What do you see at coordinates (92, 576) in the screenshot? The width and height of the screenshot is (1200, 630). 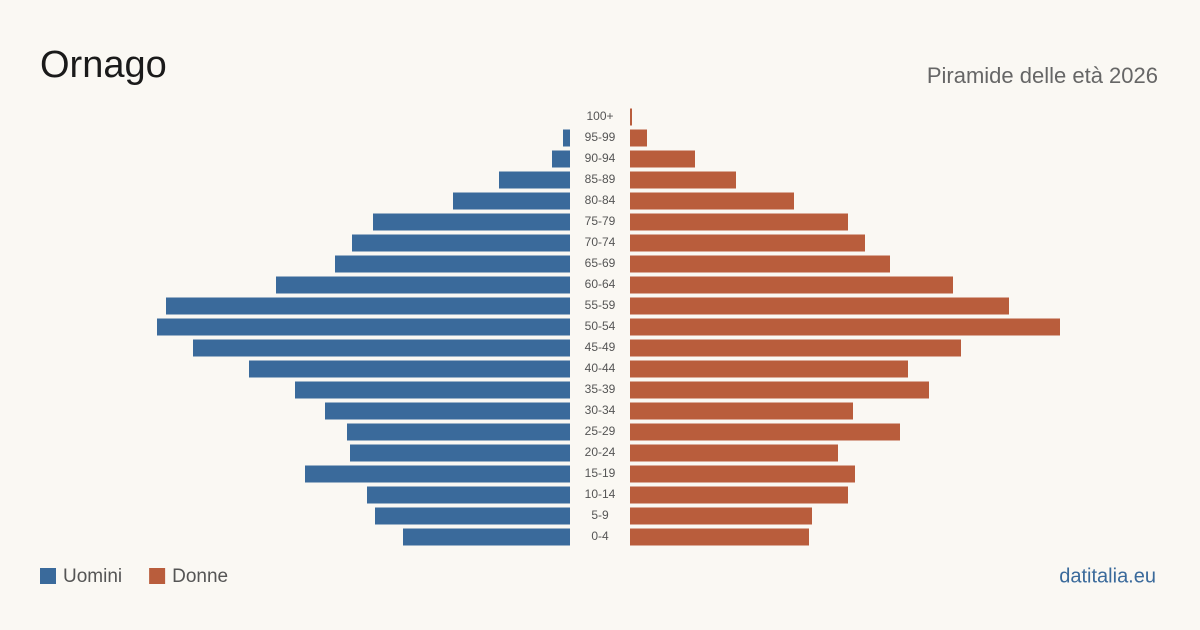 I see `legend-label: Uomini` at bounding box center [92, 576].